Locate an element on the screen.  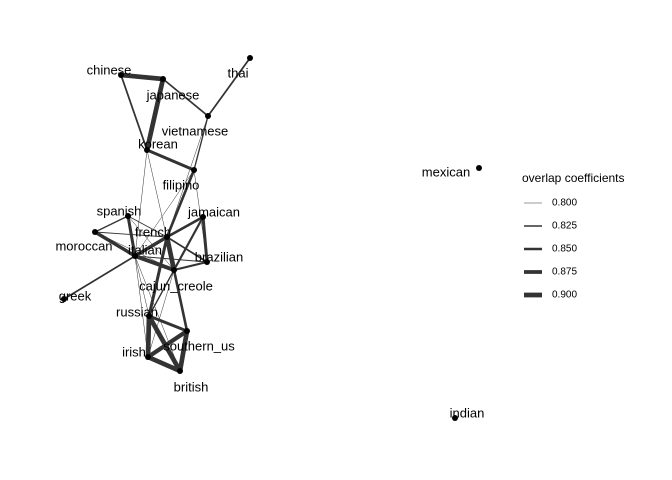
node-label-korean: korean is located at coordinates (158, 143).